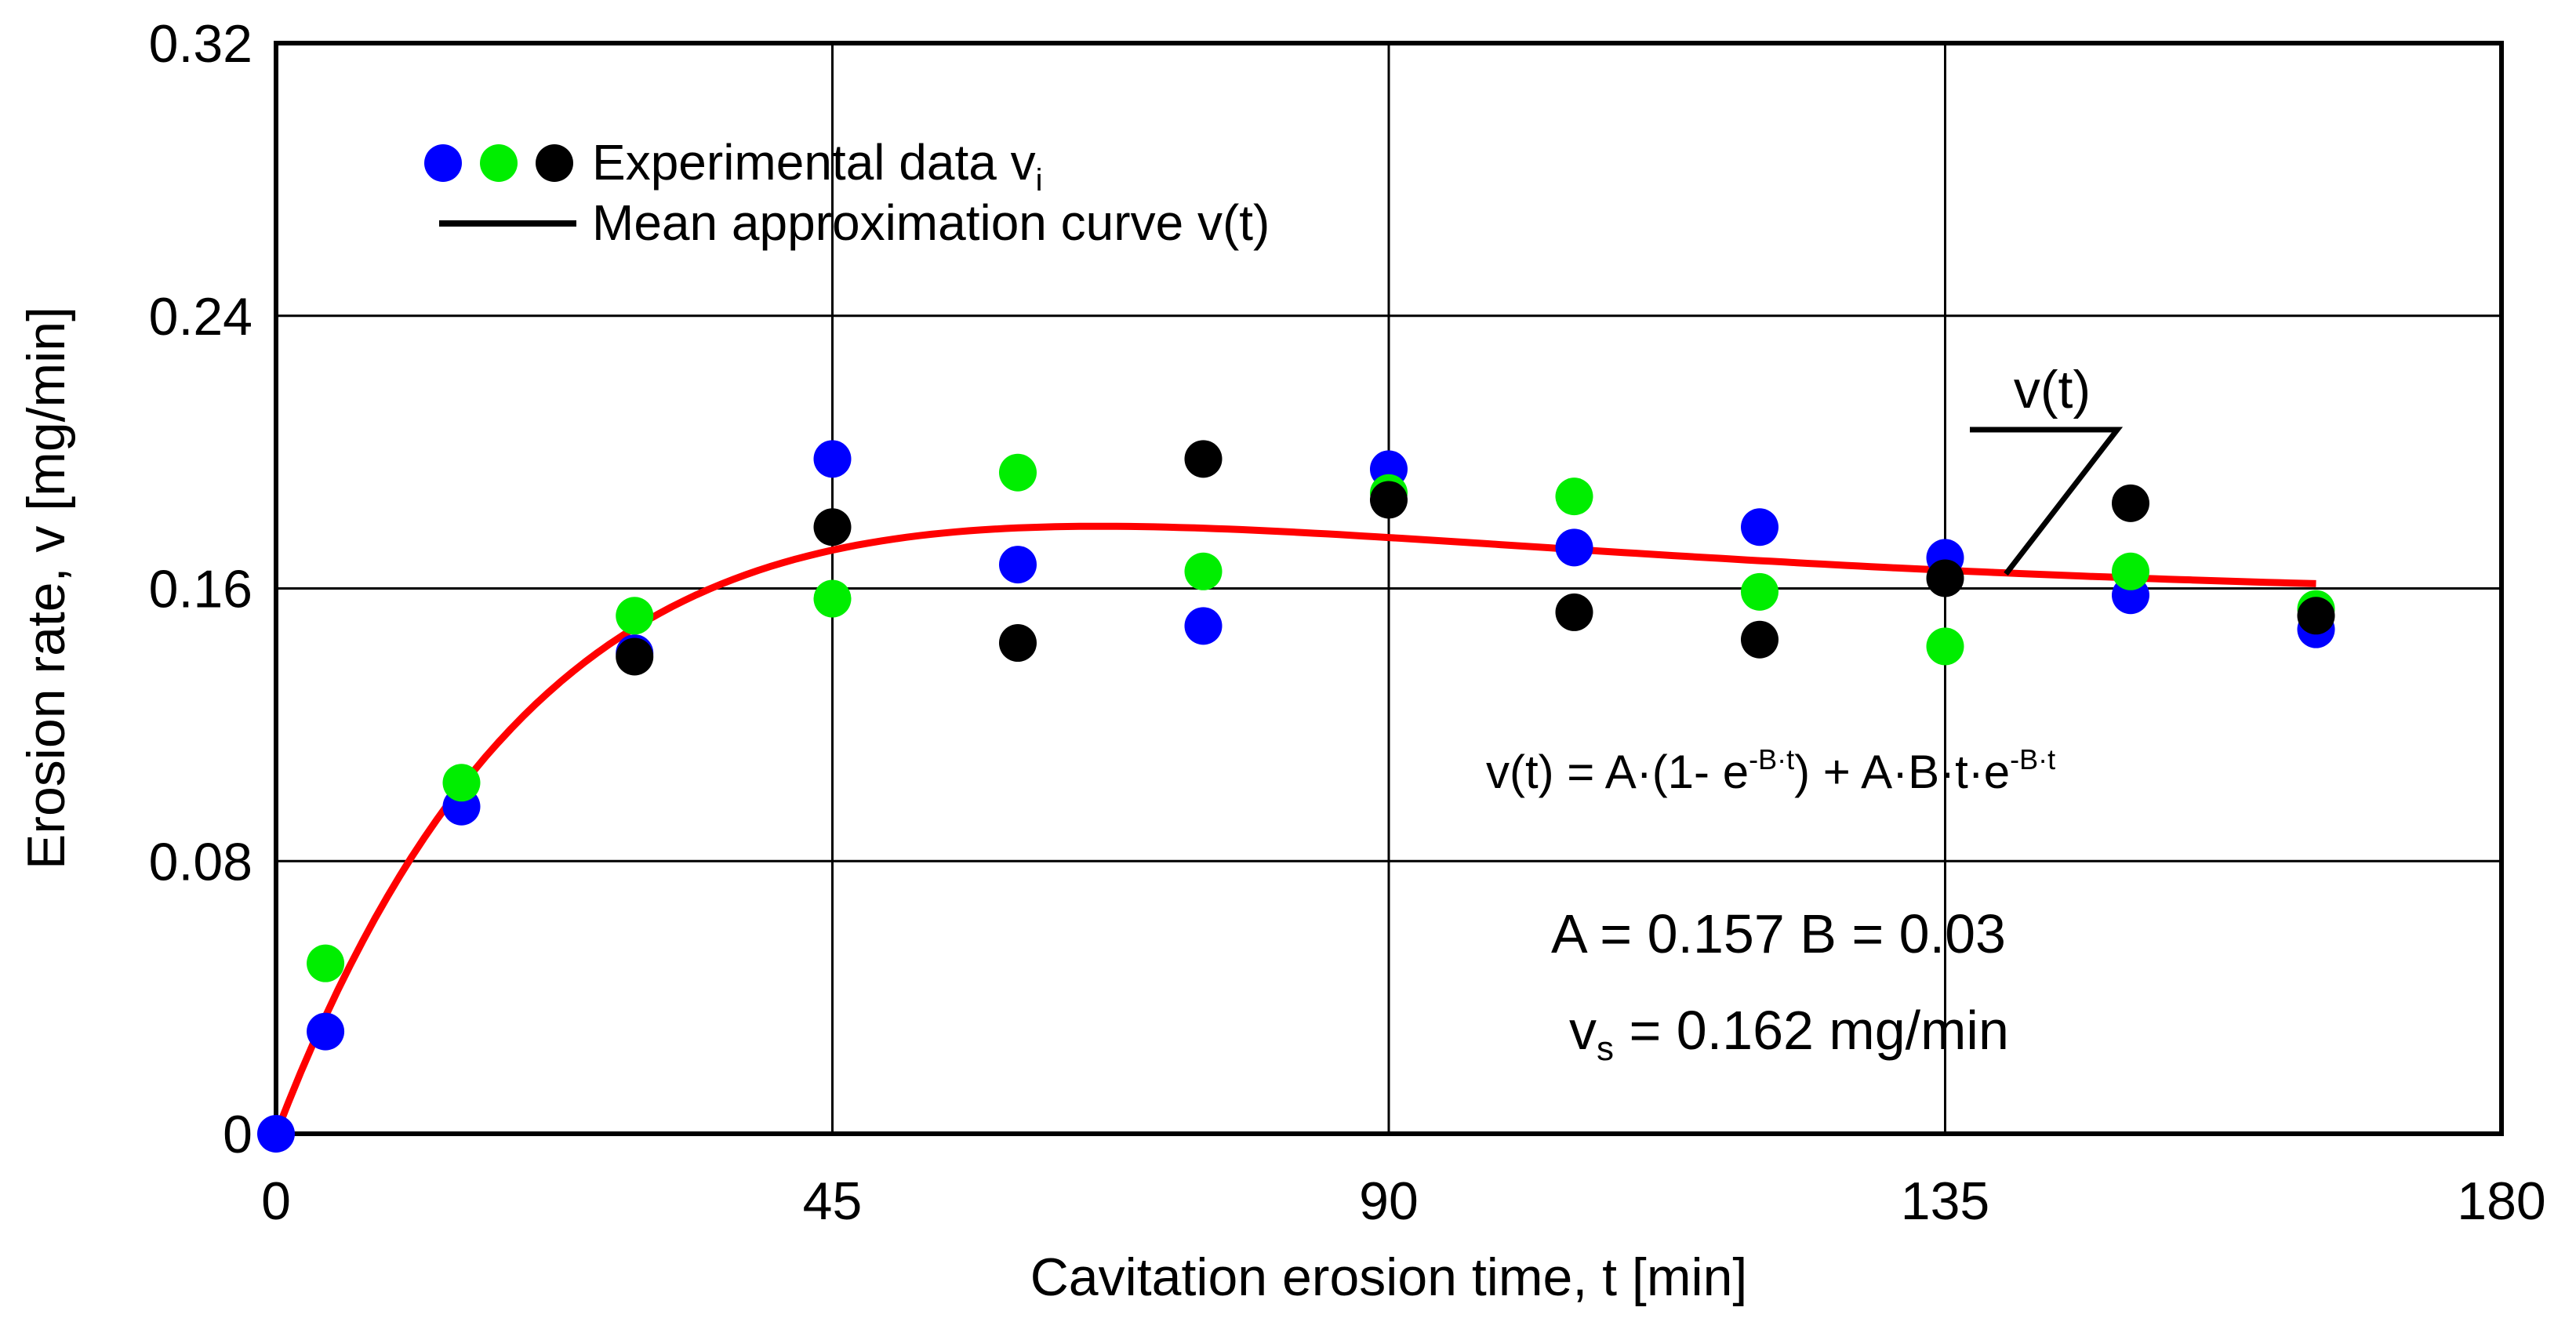  I want to click on formula-mid: ) + A·B·t·e, so click(1902, 772).